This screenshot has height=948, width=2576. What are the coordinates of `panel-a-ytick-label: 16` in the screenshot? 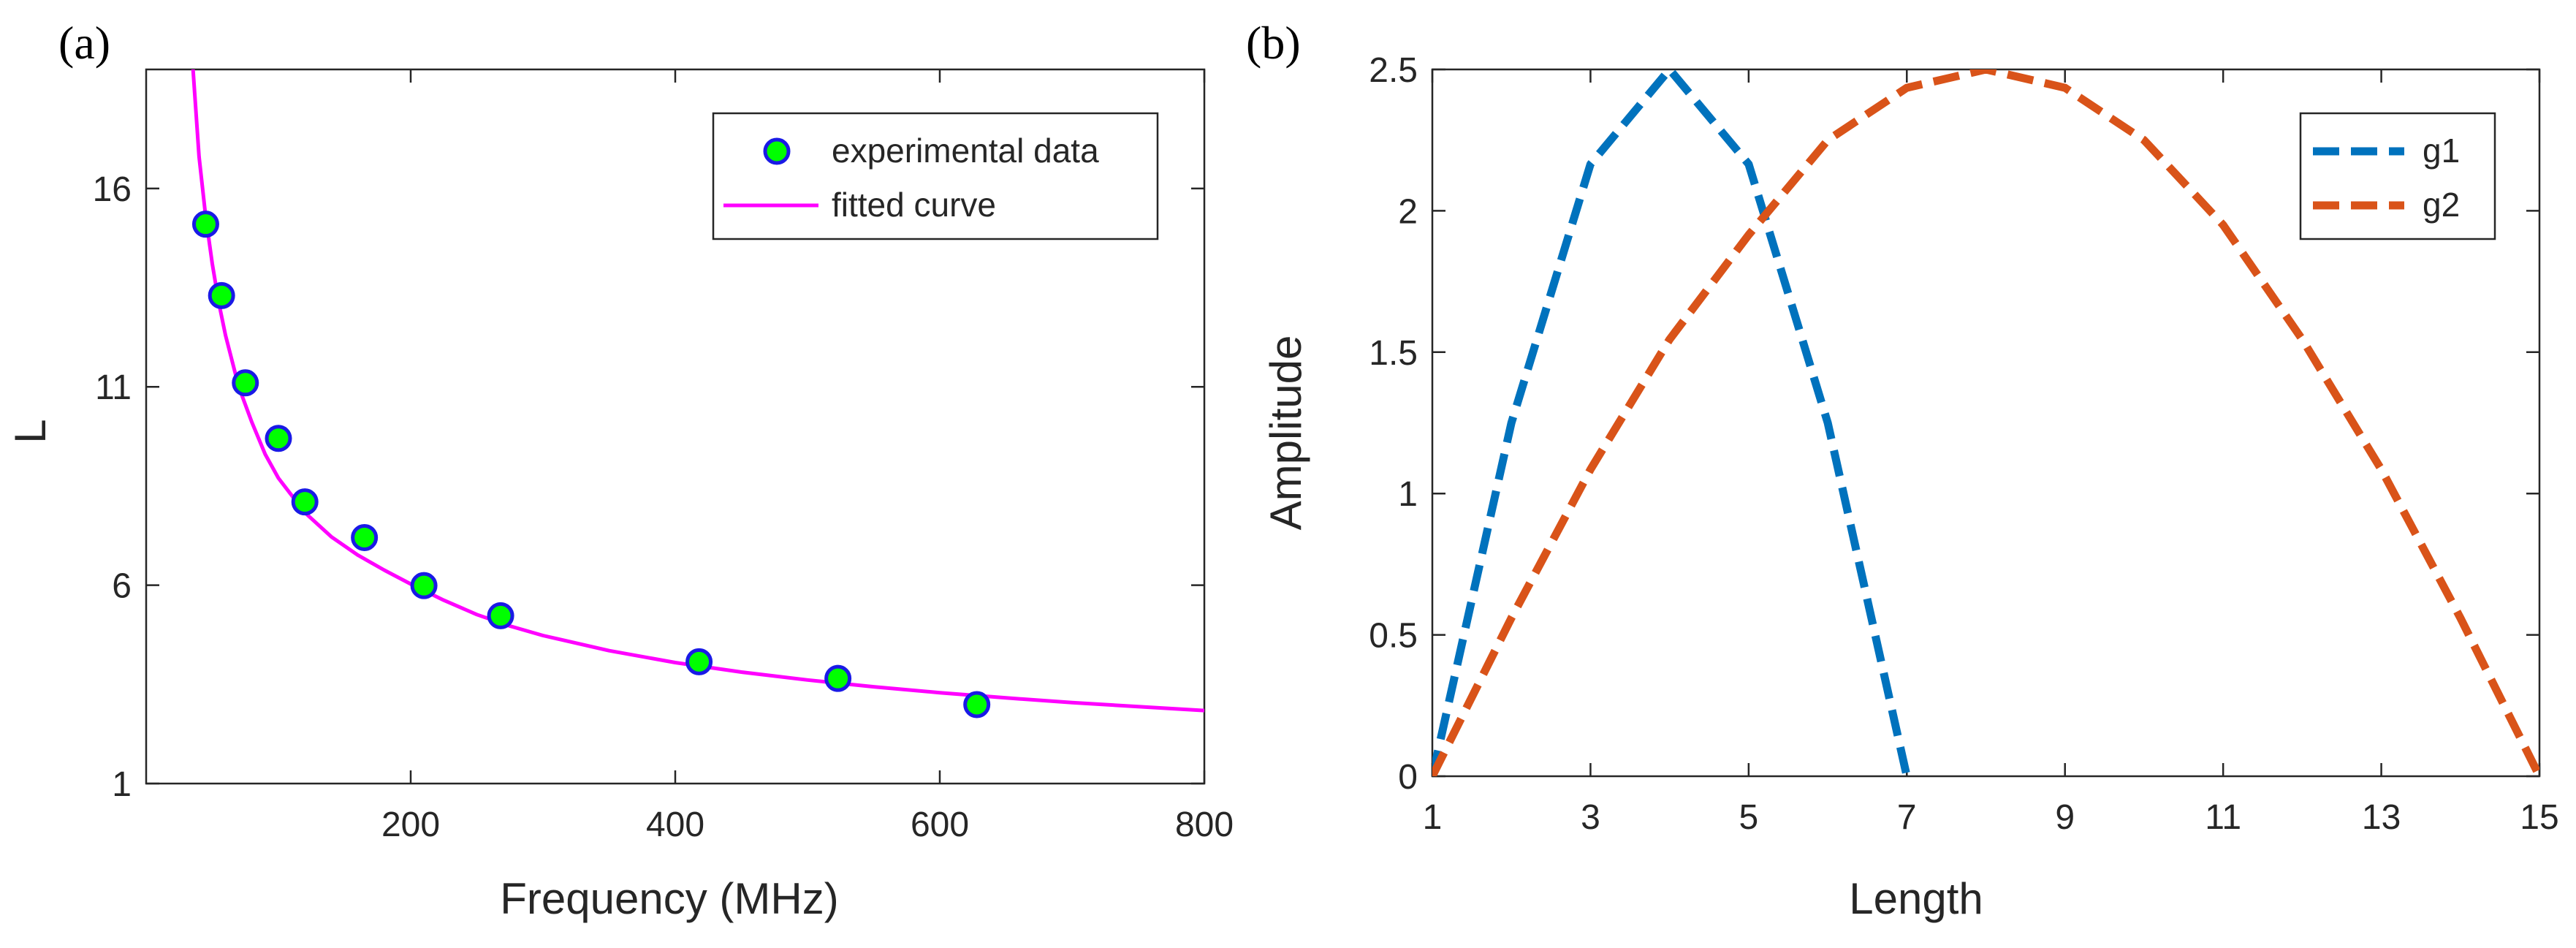 It's located at (112, 189).